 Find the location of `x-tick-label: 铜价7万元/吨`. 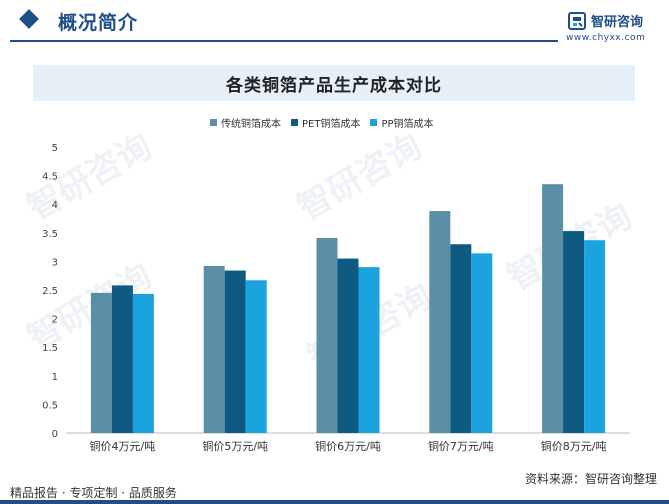

x-tick-label: 铜价7万元/吨 is located at coordinates (461, 446).